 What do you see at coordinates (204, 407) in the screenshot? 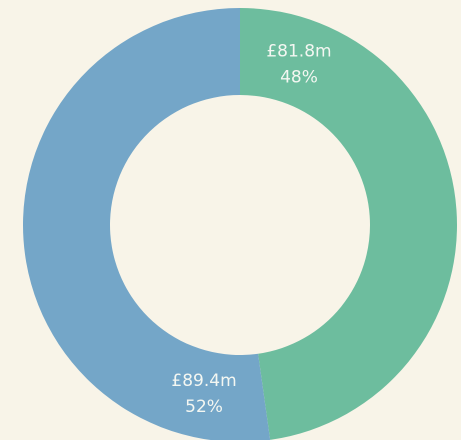
I see `percentage-label: 52%` at bounding box center [204, 407].